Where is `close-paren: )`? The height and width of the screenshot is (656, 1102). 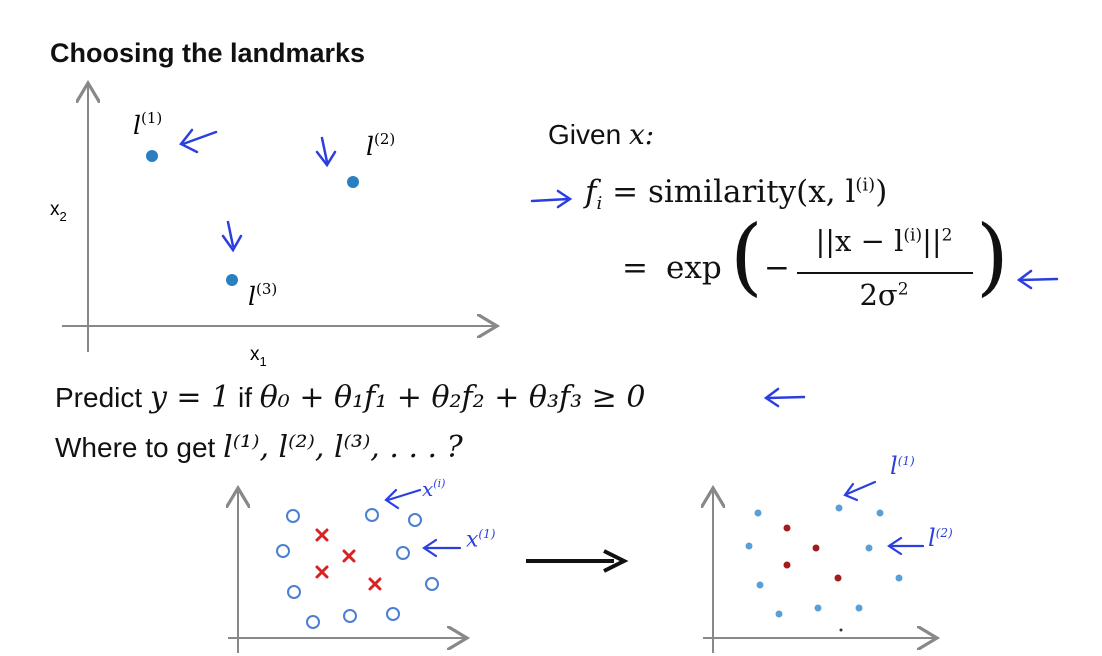
close-paren: ) is located at coordinates (881, 192).